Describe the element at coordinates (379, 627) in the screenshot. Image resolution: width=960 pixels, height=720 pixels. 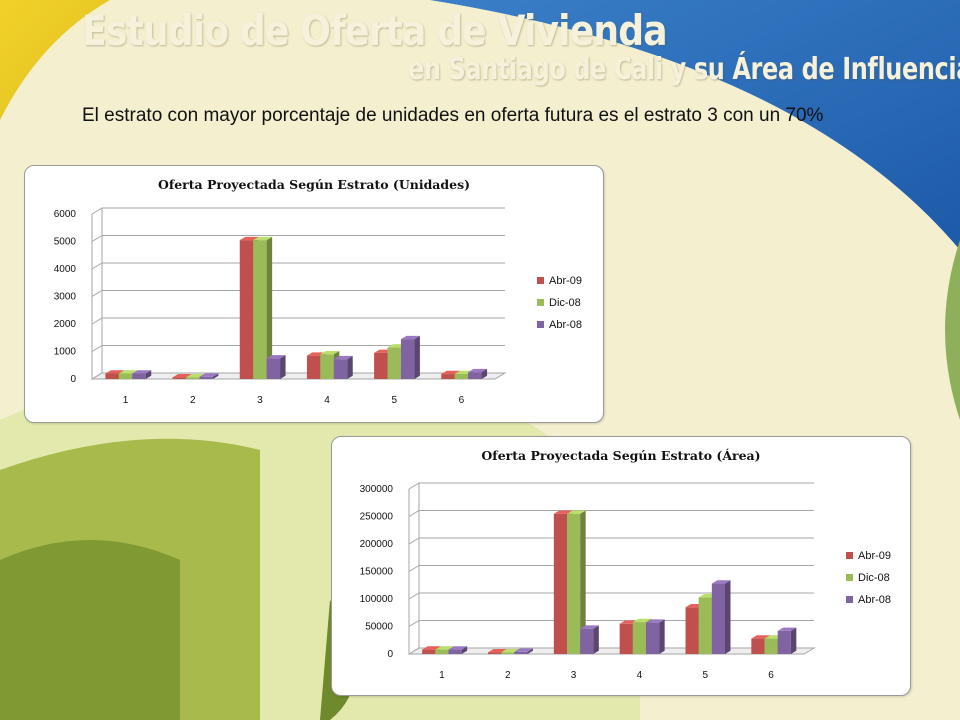
I see `y-tick-label: 50000` at that location.